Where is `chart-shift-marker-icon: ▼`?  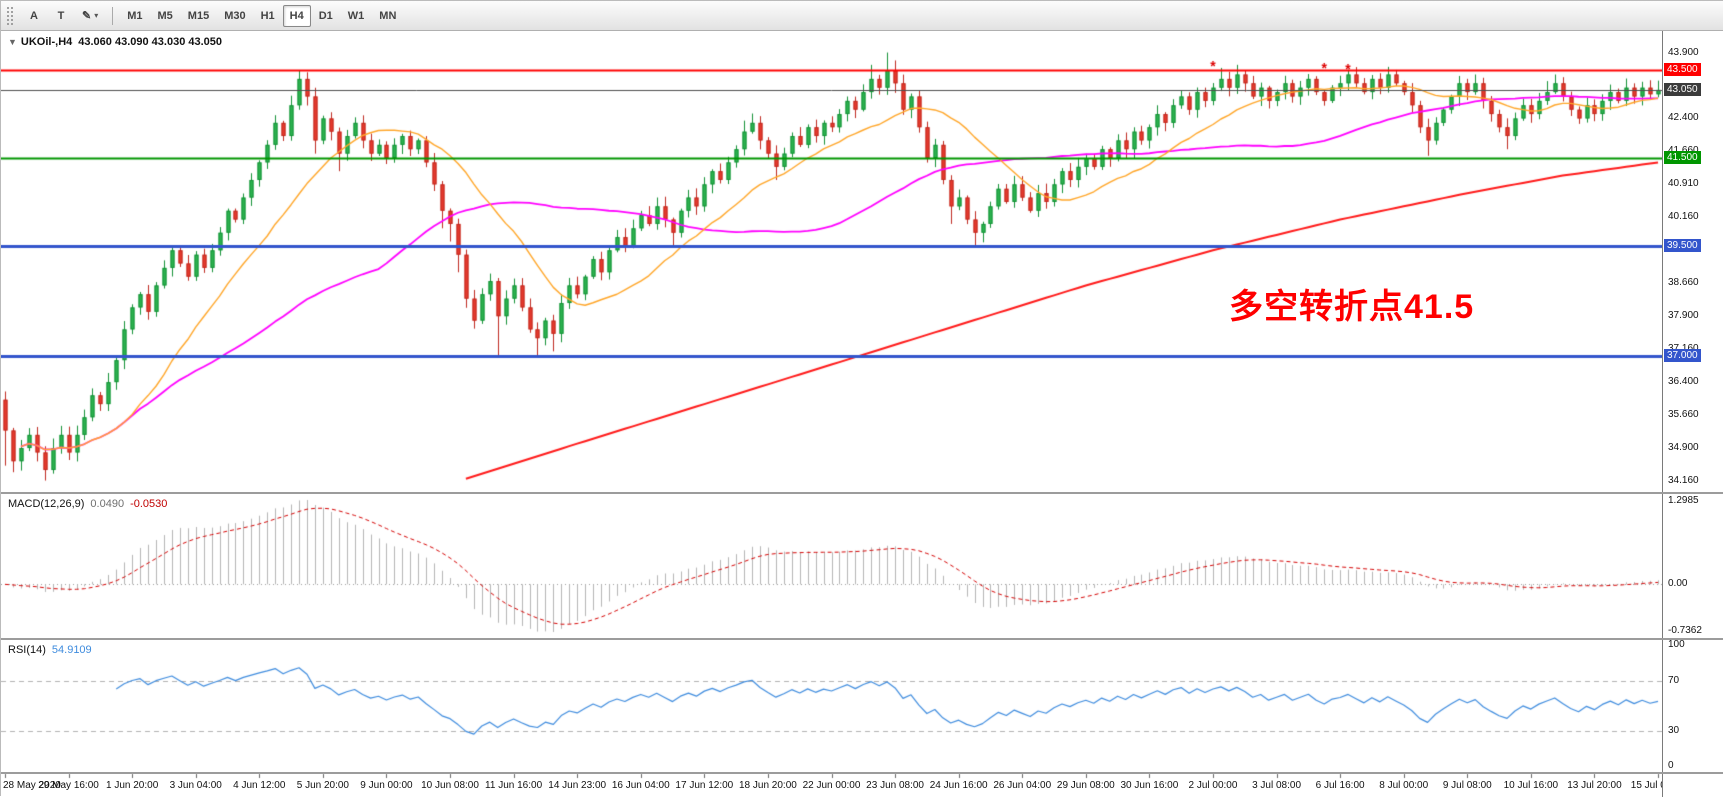
chart-shift-marker-icon: ▼ is located at coordinates (12, 42).